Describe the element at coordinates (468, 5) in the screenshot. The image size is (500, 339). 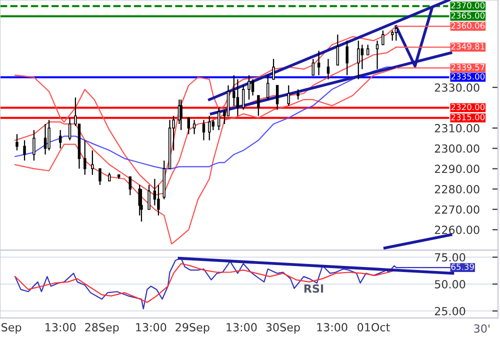
I see `ref-line-label: 2370.00` at that location.